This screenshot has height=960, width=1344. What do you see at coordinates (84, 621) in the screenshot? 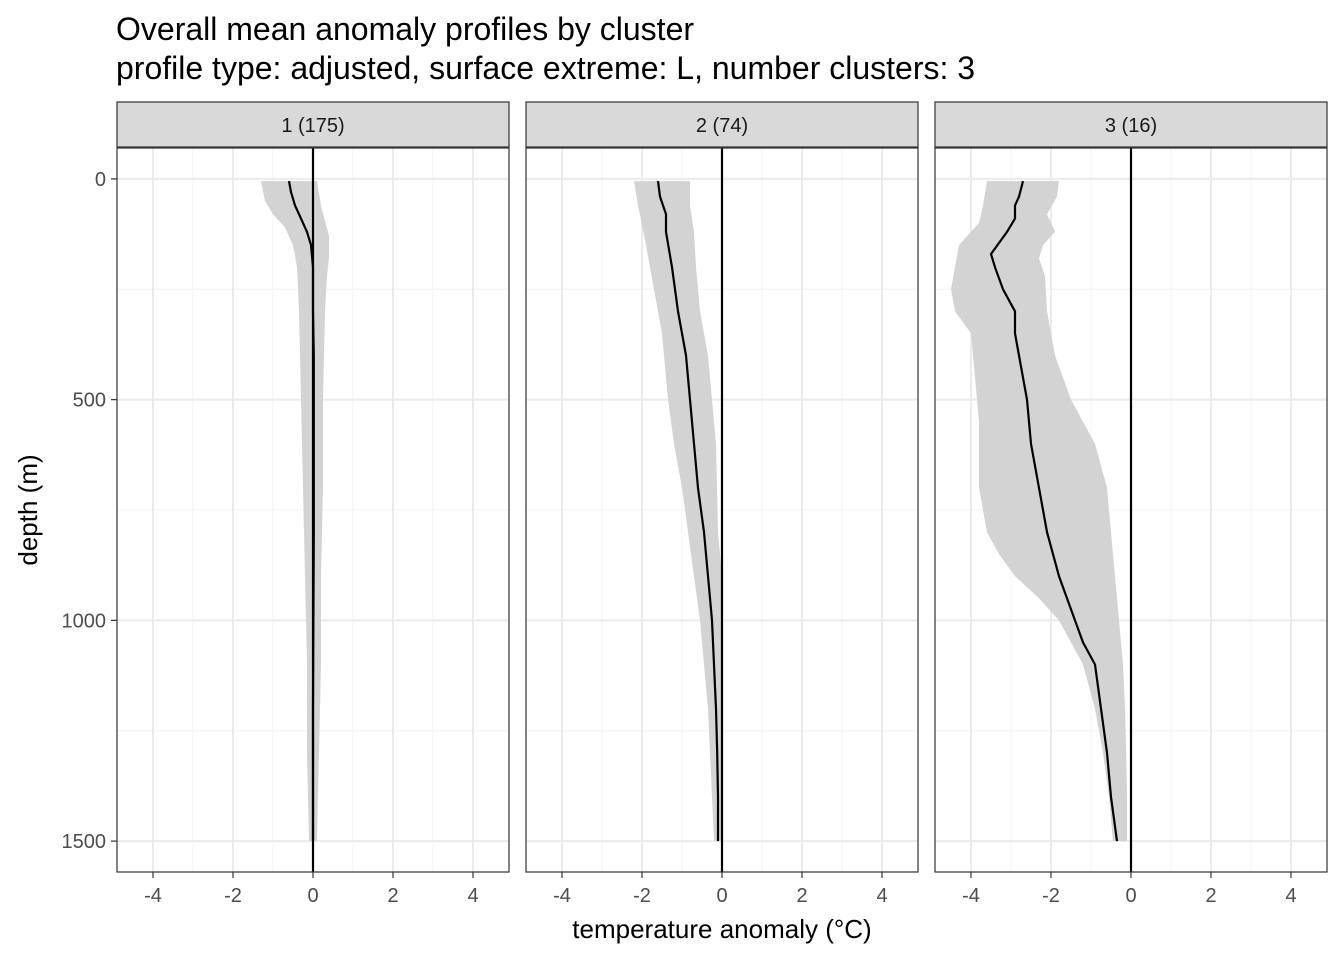
I see `y-tick-label: 1000` at bounding box center [84, 621].